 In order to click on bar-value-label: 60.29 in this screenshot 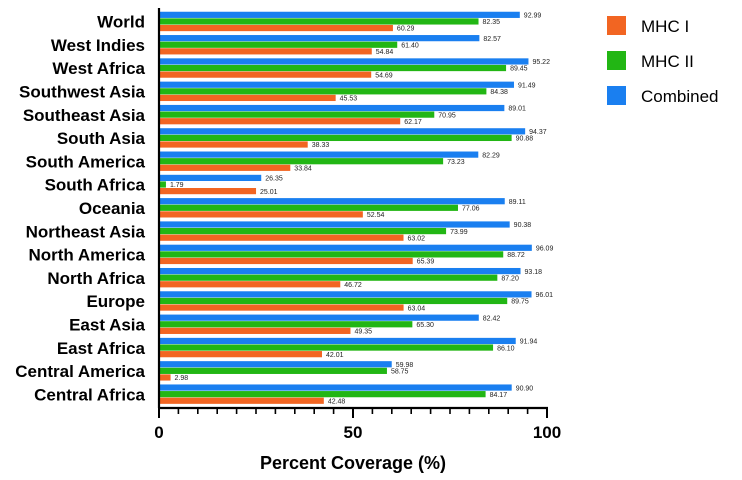, I will do `click(406, 29)`.